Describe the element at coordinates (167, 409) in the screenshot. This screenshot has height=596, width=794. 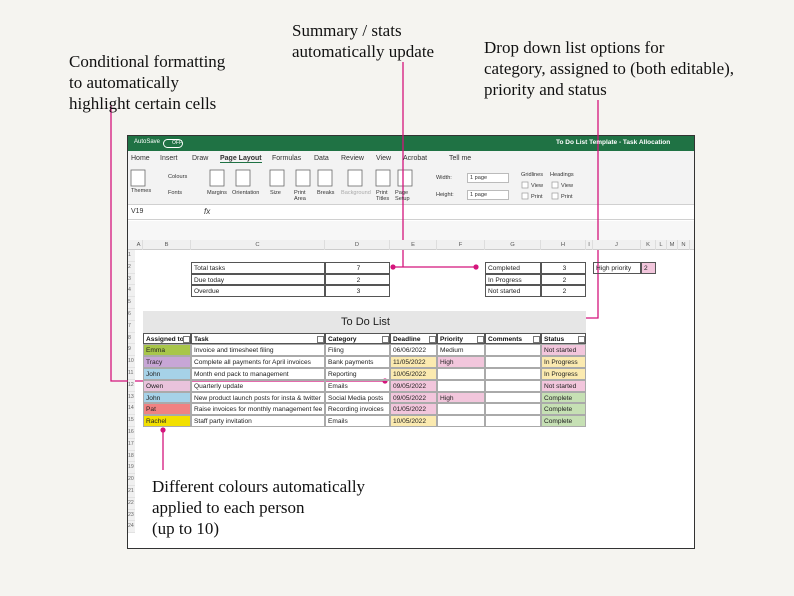
I see `table-cell: Pat` at that location.